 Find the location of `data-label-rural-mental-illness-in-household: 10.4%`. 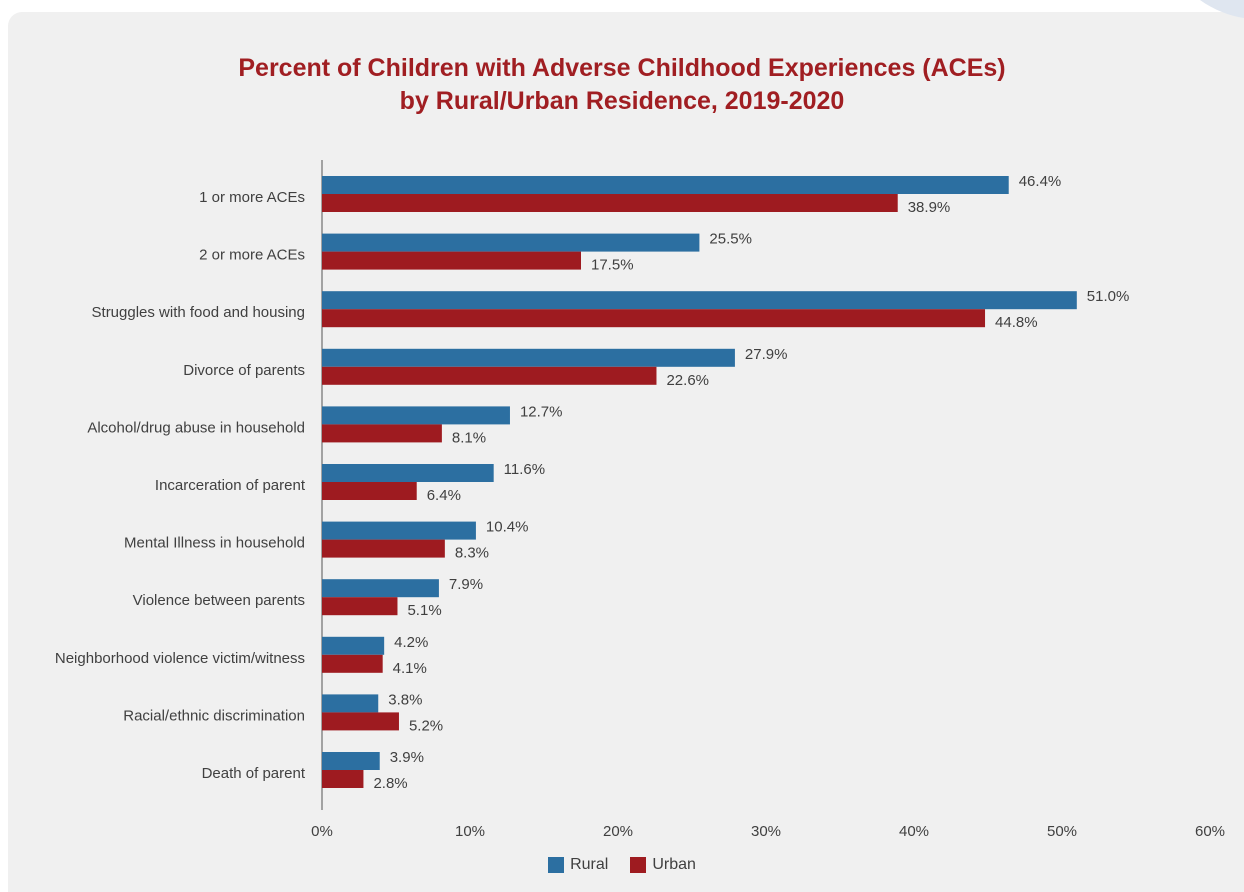

data-label-rural-mental-illness-in-household: 10.4% is located at coordinates (507, 527).